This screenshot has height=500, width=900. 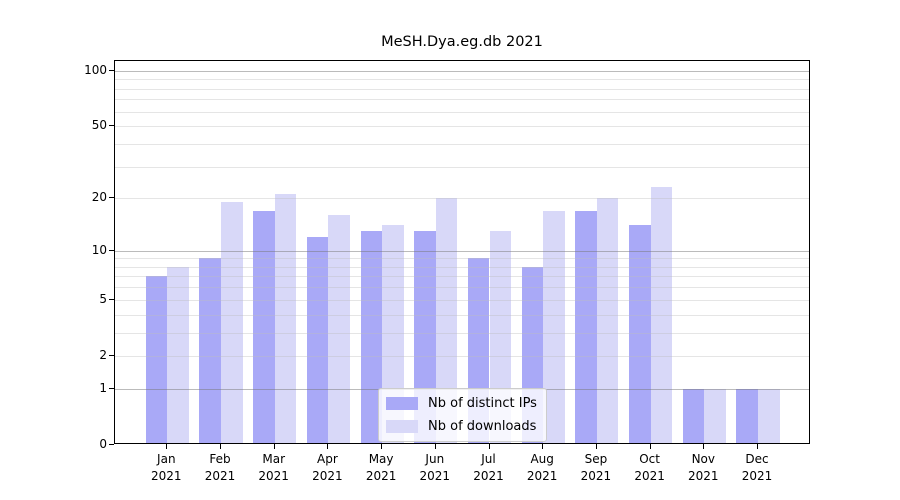 I want to click on bar-ips-may, so click(x=371, y=337).